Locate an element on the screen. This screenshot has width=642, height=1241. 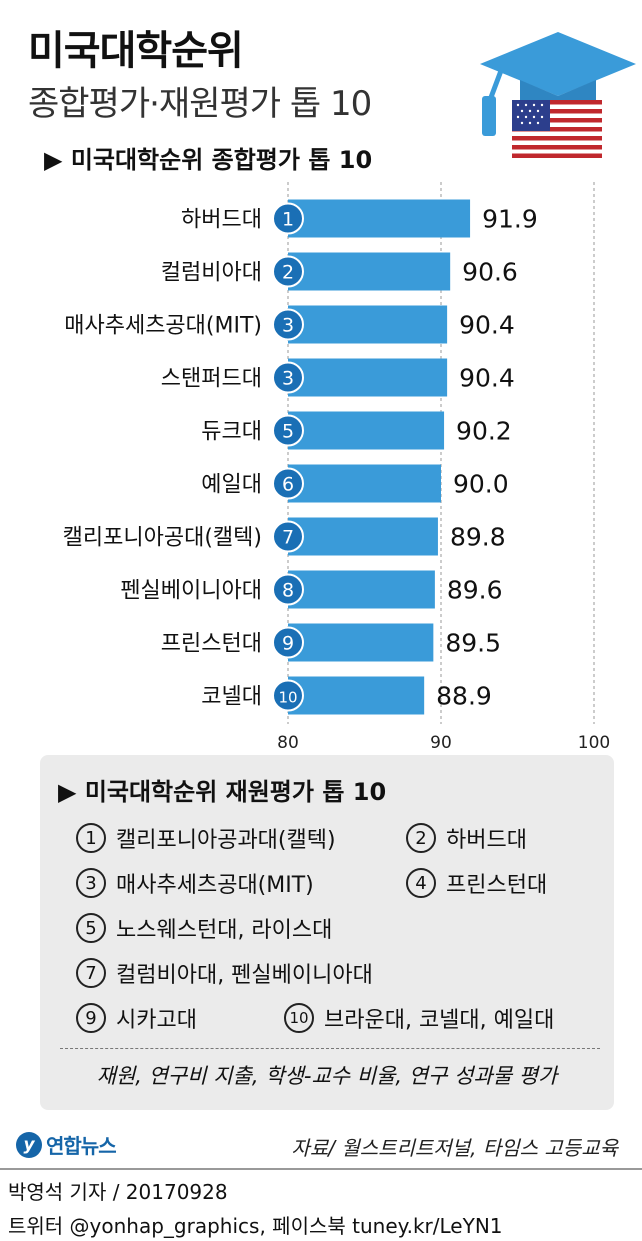
category-label: 컬럼비아대 is located at coordinates (211, 273).